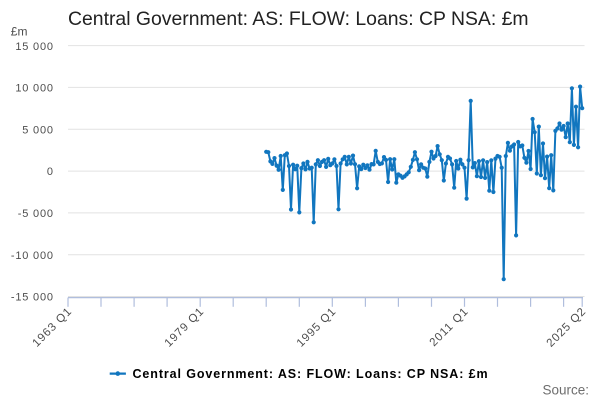  I want to click on svg-text: 10 000, so click(34, 89).